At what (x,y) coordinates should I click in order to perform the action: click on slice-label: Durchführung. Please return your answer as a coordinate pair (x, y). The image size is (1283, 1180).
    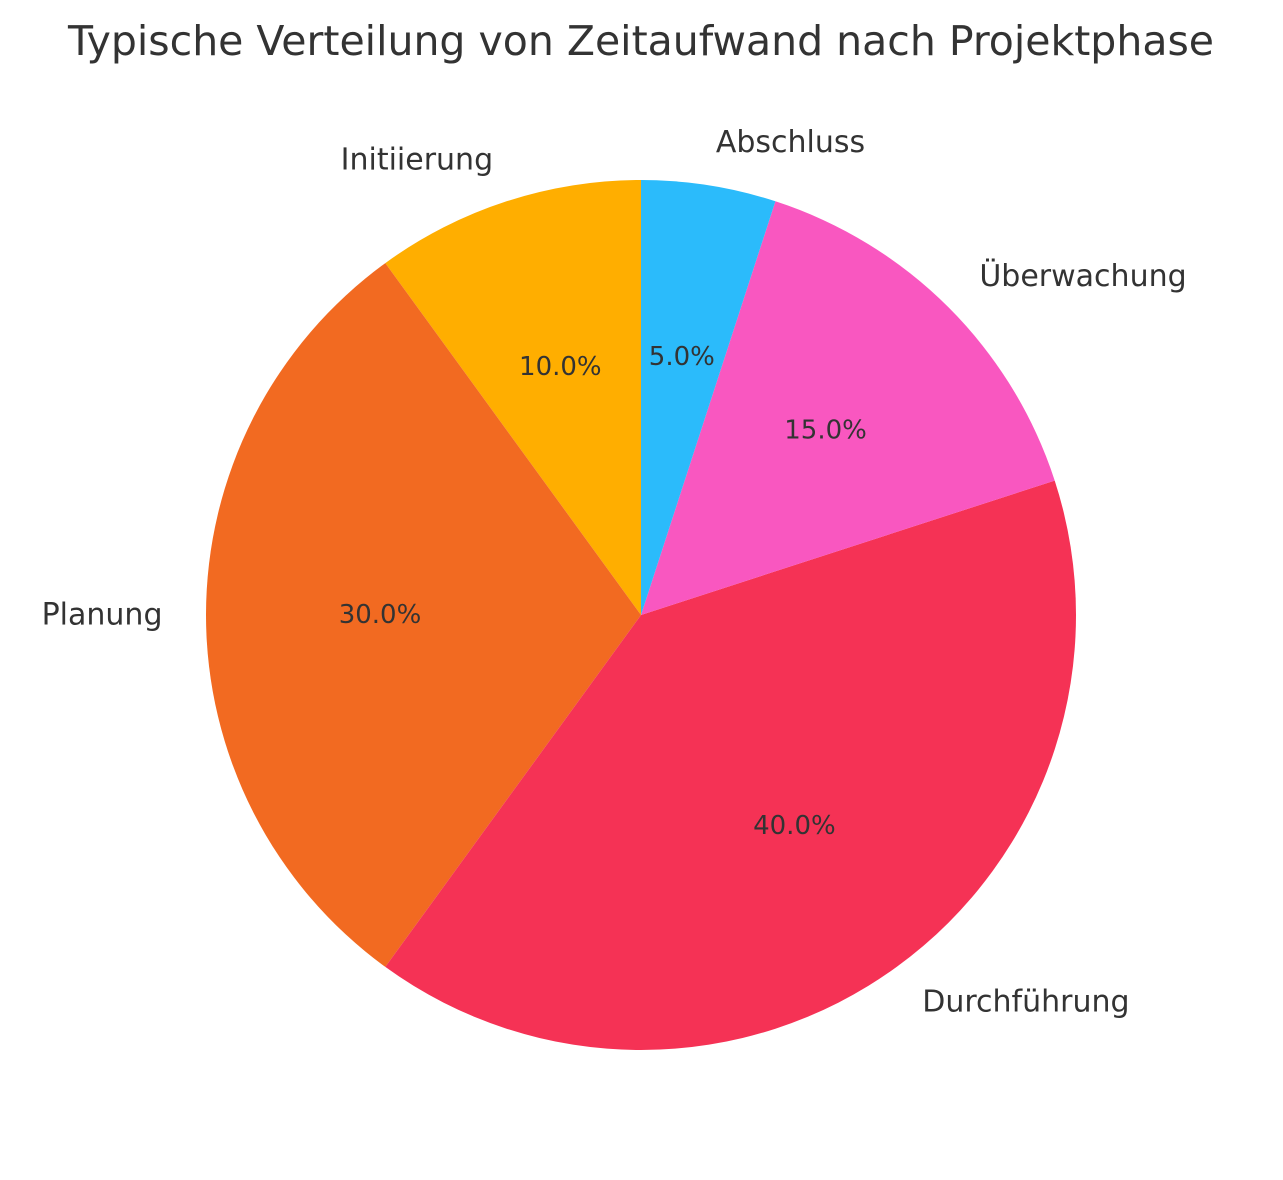
    Looking at the image, I should click on (1025, 1002).